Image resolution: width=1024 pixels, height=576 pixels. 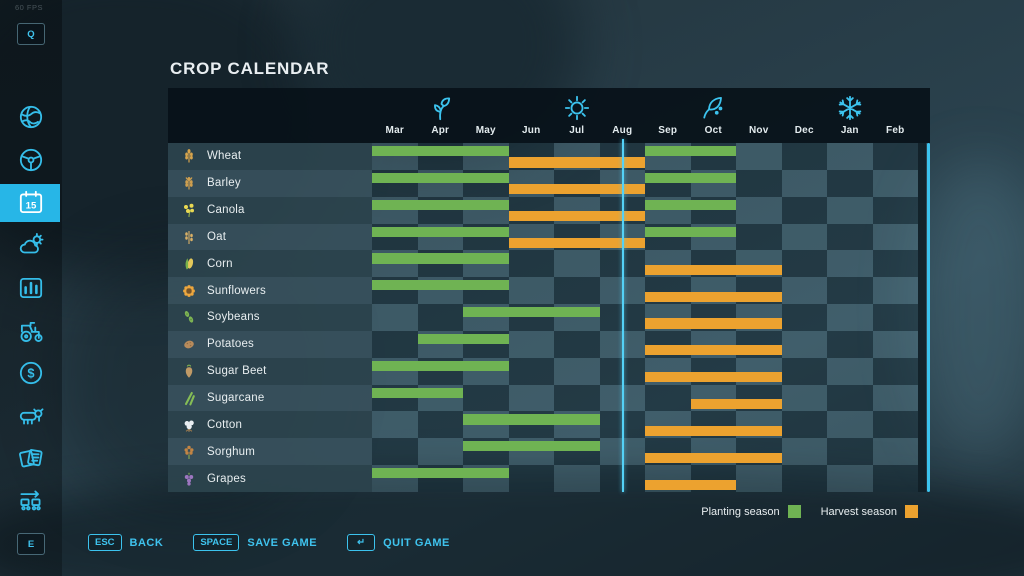 I want to click on legend-swatch, so click(x=794, y=511).